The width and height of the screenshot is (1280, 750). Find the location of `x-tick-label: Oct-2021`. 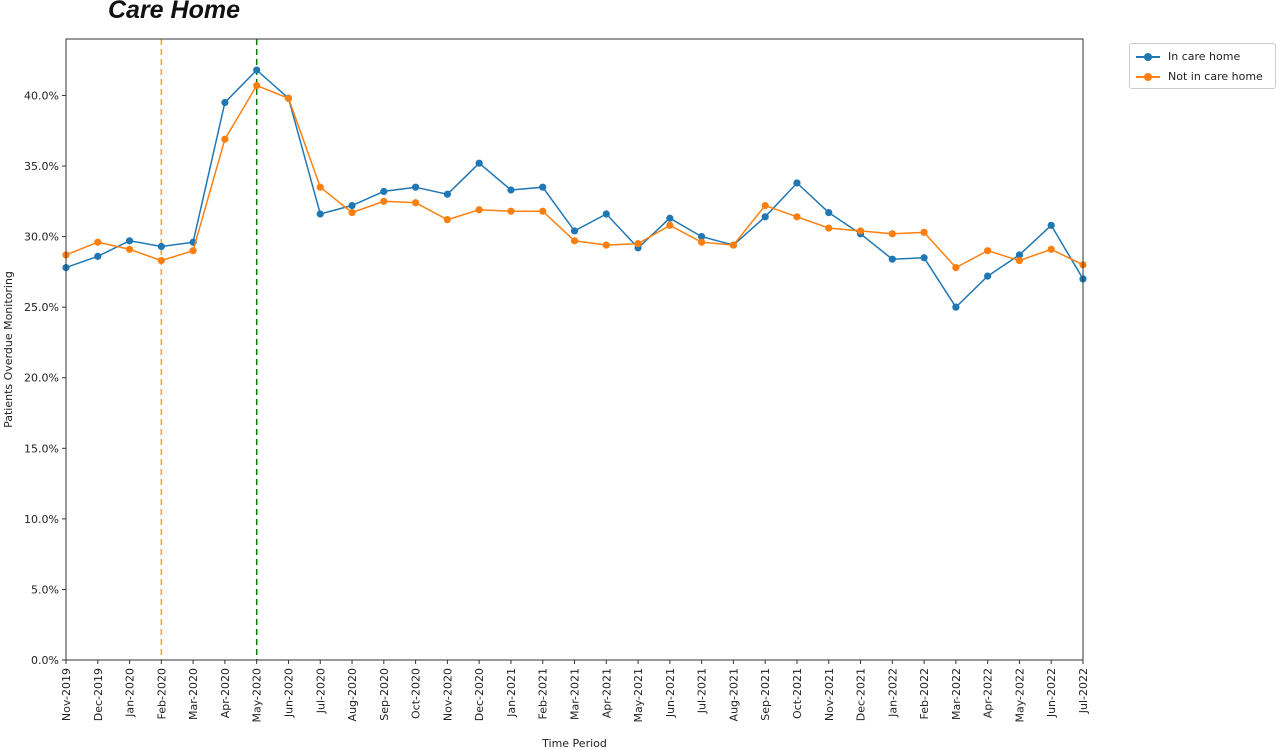

x-tick-label: Oct-2021 is located at coordinates (797, 693).